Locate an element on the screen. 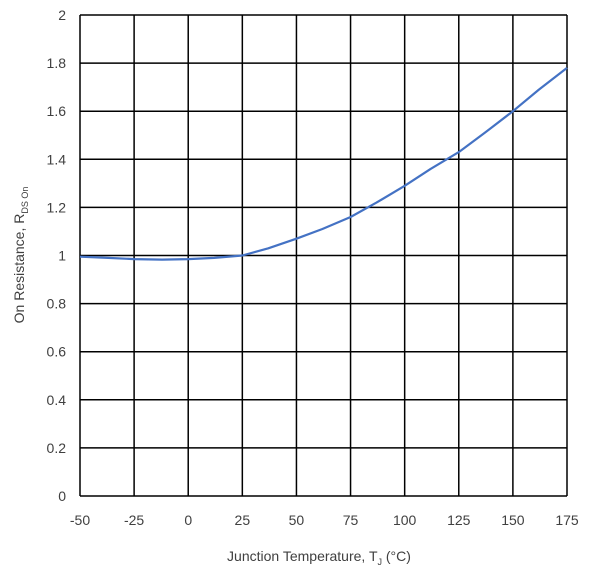 The image size is (597, 575). x-axis-ticks: -50 -25 0 25 50 75 100 125 150 175 is located at coordinates (324, 520).